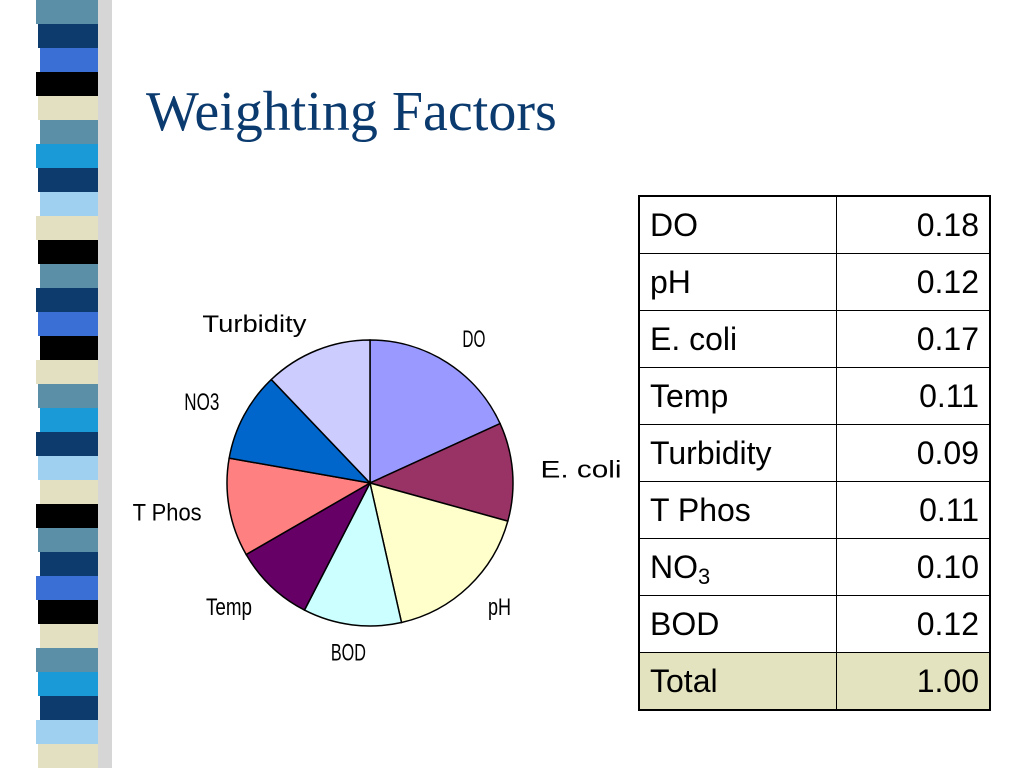 The width and height of the screenshot is (1024, 768). I want to click on strip-shadow, so click(105, 384).